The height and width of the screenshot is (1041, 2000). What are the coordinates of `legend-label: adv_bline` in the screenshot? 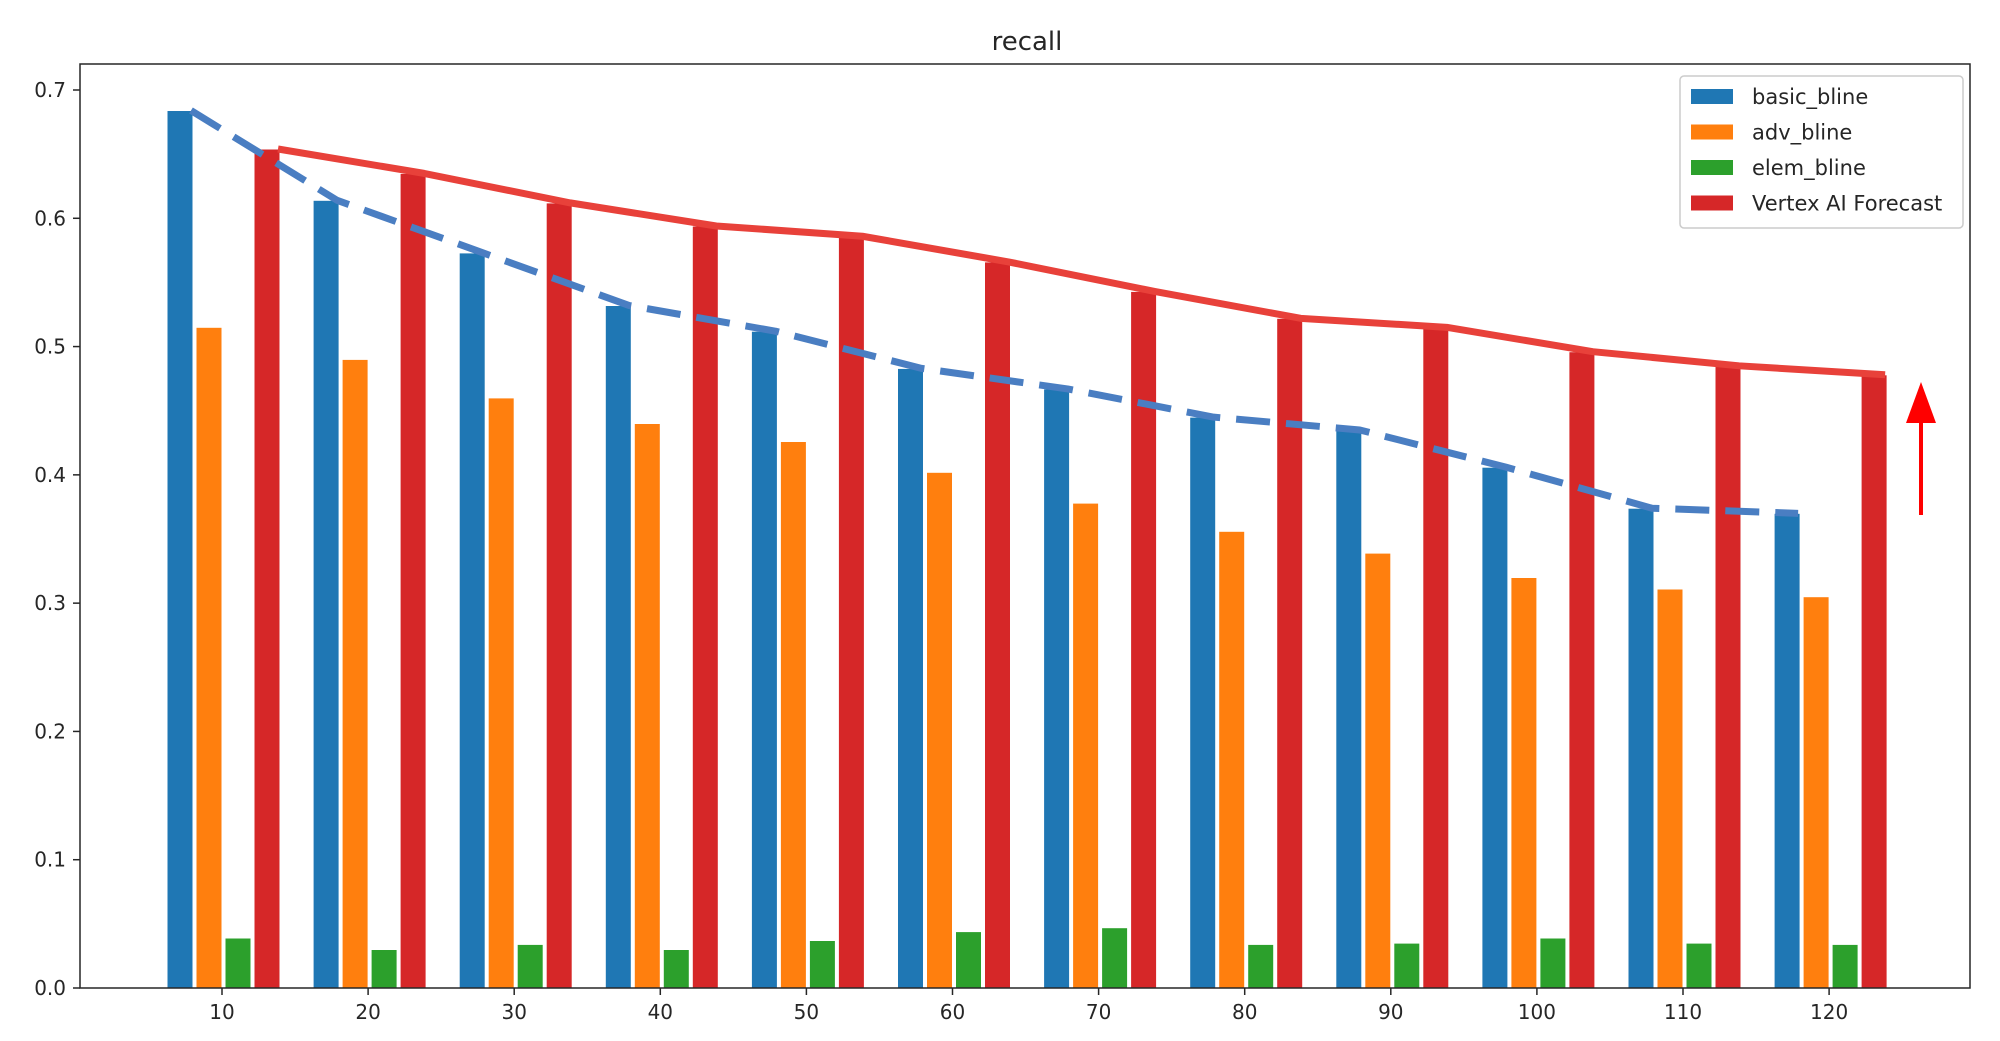 It's located at (1802, 133).